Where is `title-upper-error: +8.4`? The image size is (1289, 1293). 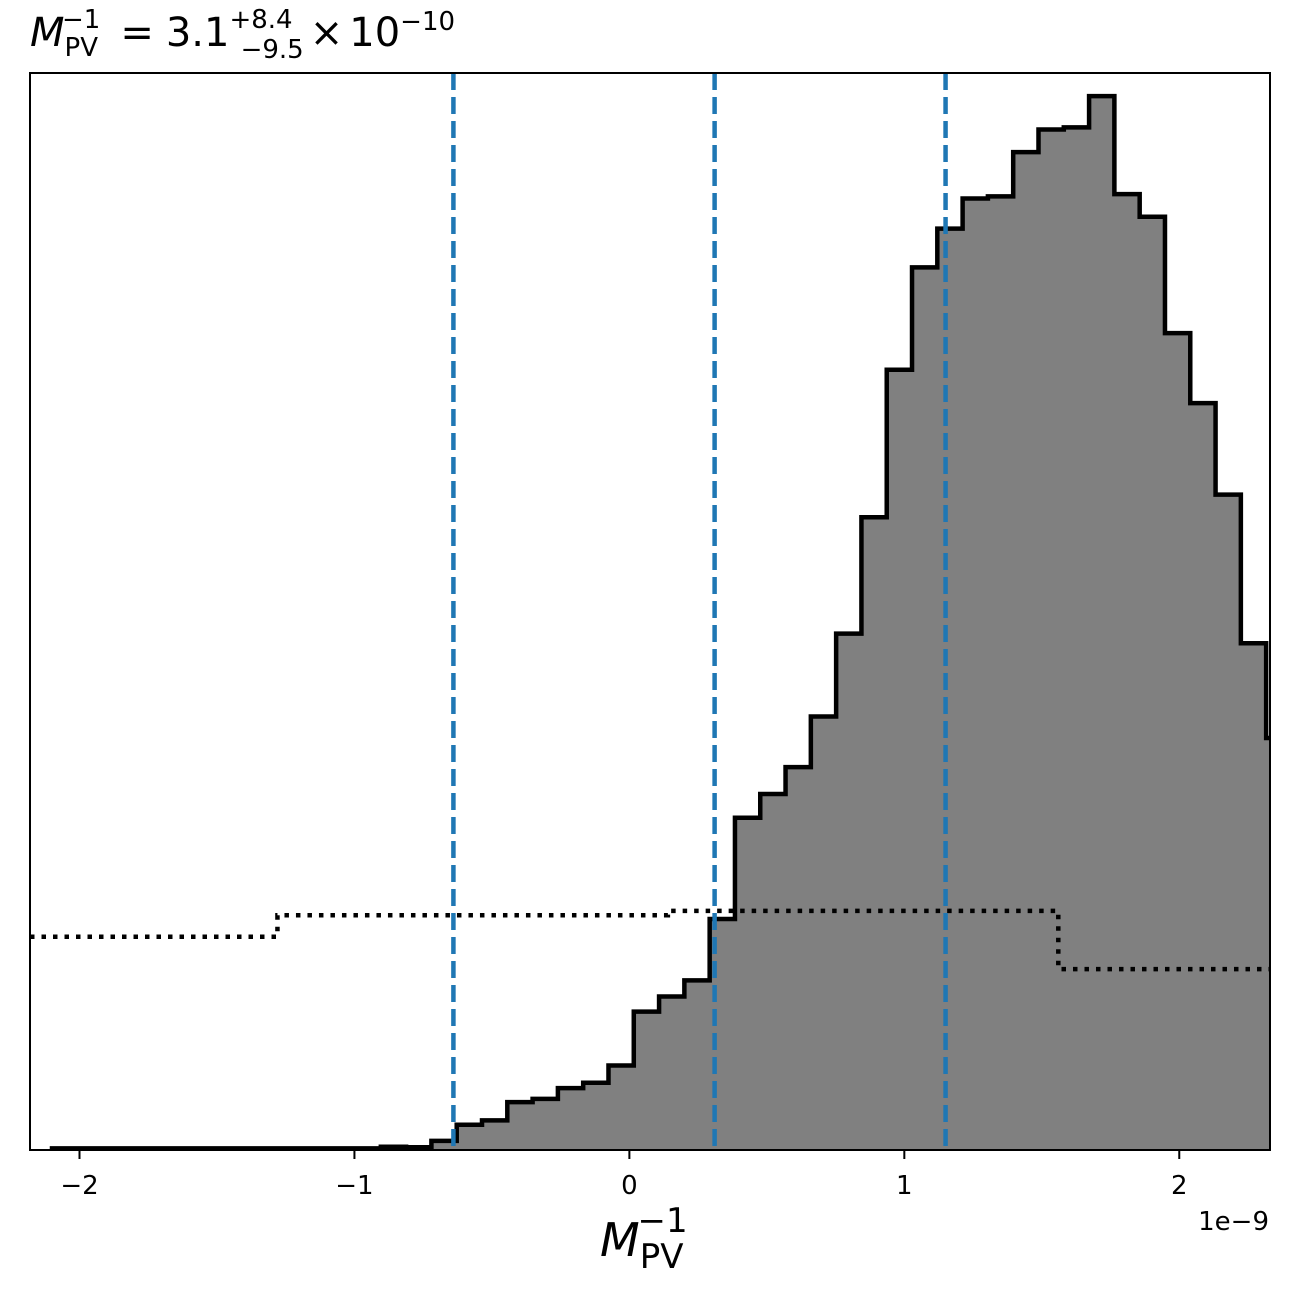
title-upper-error: +8.4 is located at coordinates (260, 20).